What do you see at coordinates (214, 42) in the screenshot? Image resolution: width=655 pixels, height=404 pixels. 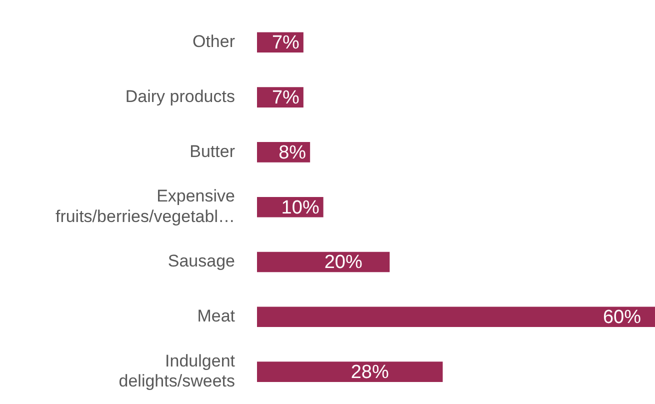 I see `y-tick-label: Other` at bounding box center [214, 42].